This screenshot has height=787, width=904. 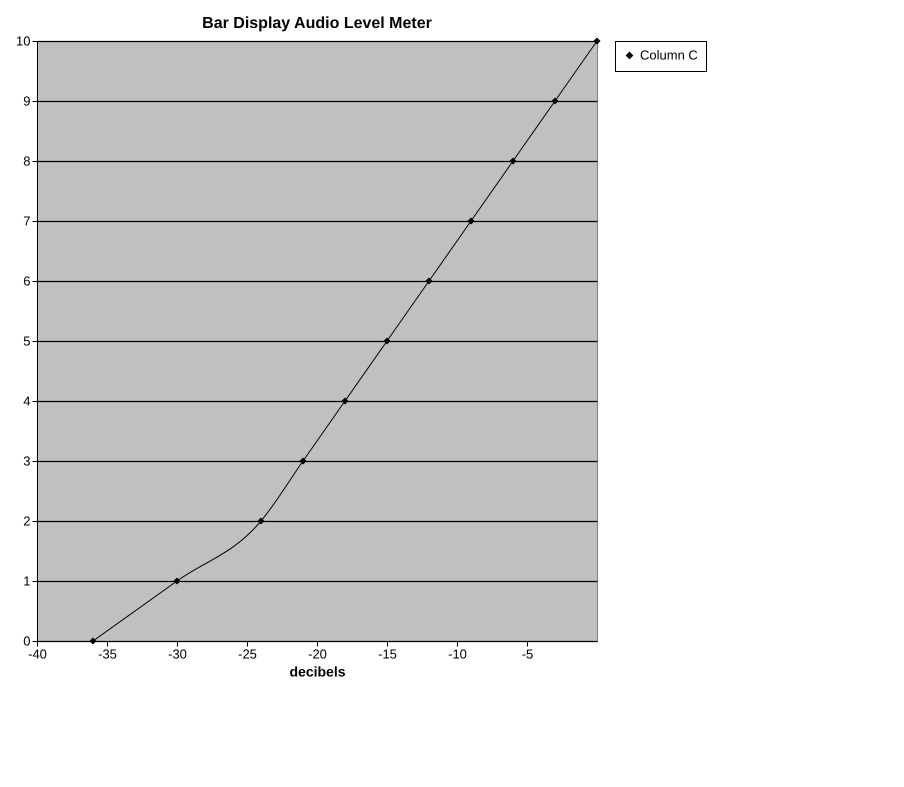 I want to click on y-tick-label: 8, so click(x=26, y=161).